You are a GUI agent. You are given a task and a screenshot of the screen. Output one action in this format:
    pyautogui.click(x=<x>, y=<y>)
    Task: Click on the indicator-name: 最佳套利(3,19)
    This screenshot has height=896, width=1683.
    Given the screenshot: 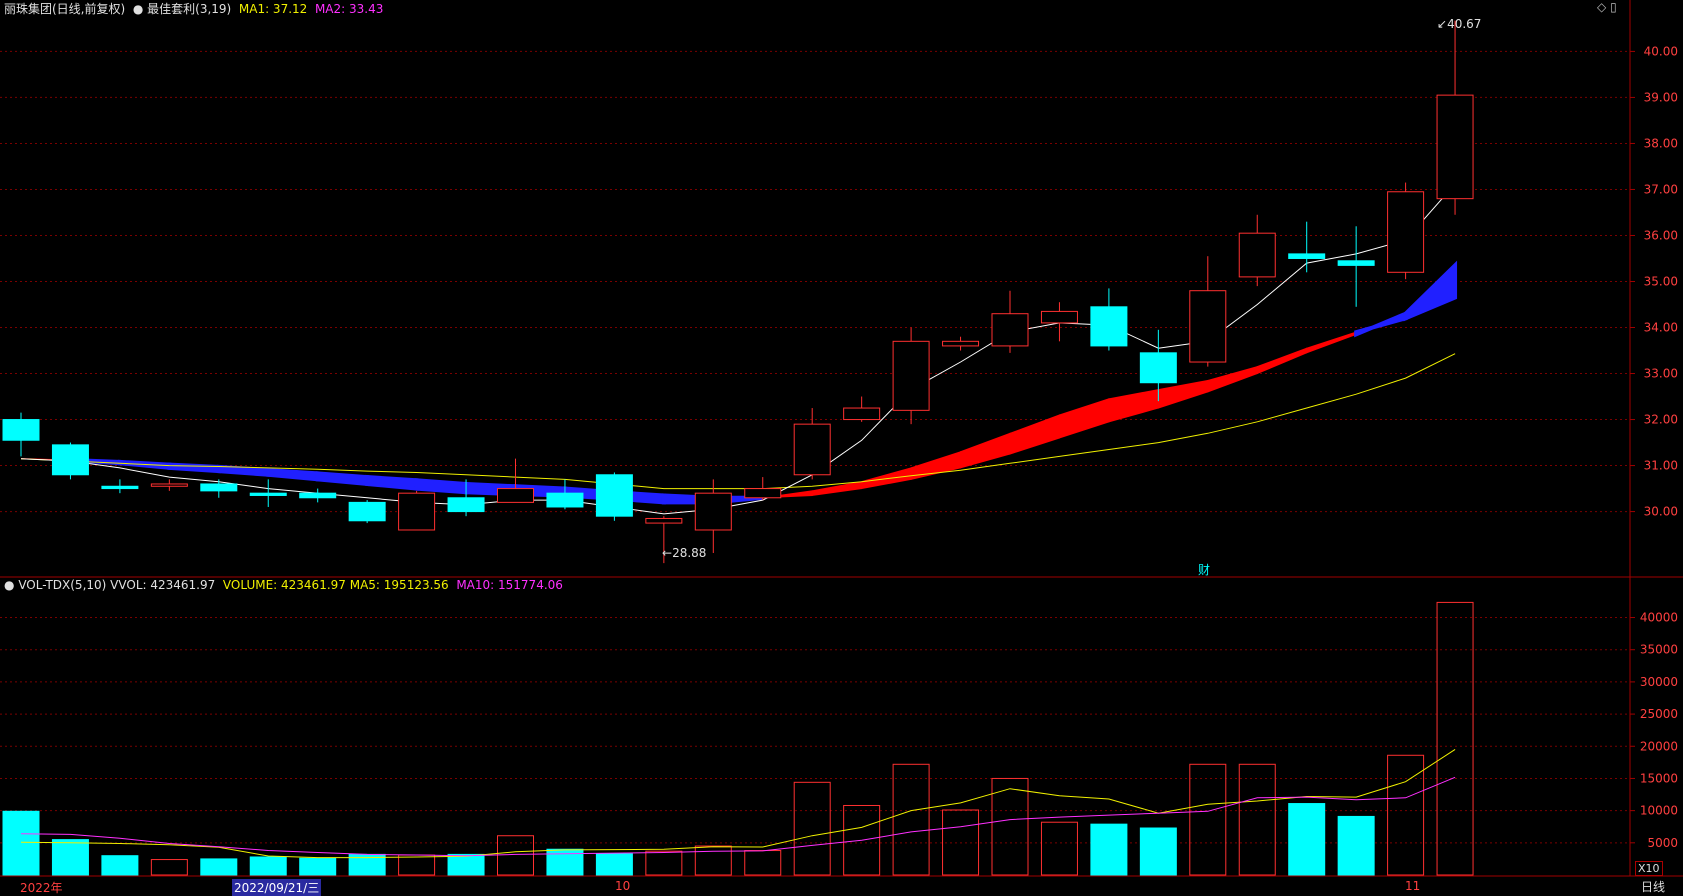 What is the action you would take?
    pyautogui.click(x=189, y=9)
    